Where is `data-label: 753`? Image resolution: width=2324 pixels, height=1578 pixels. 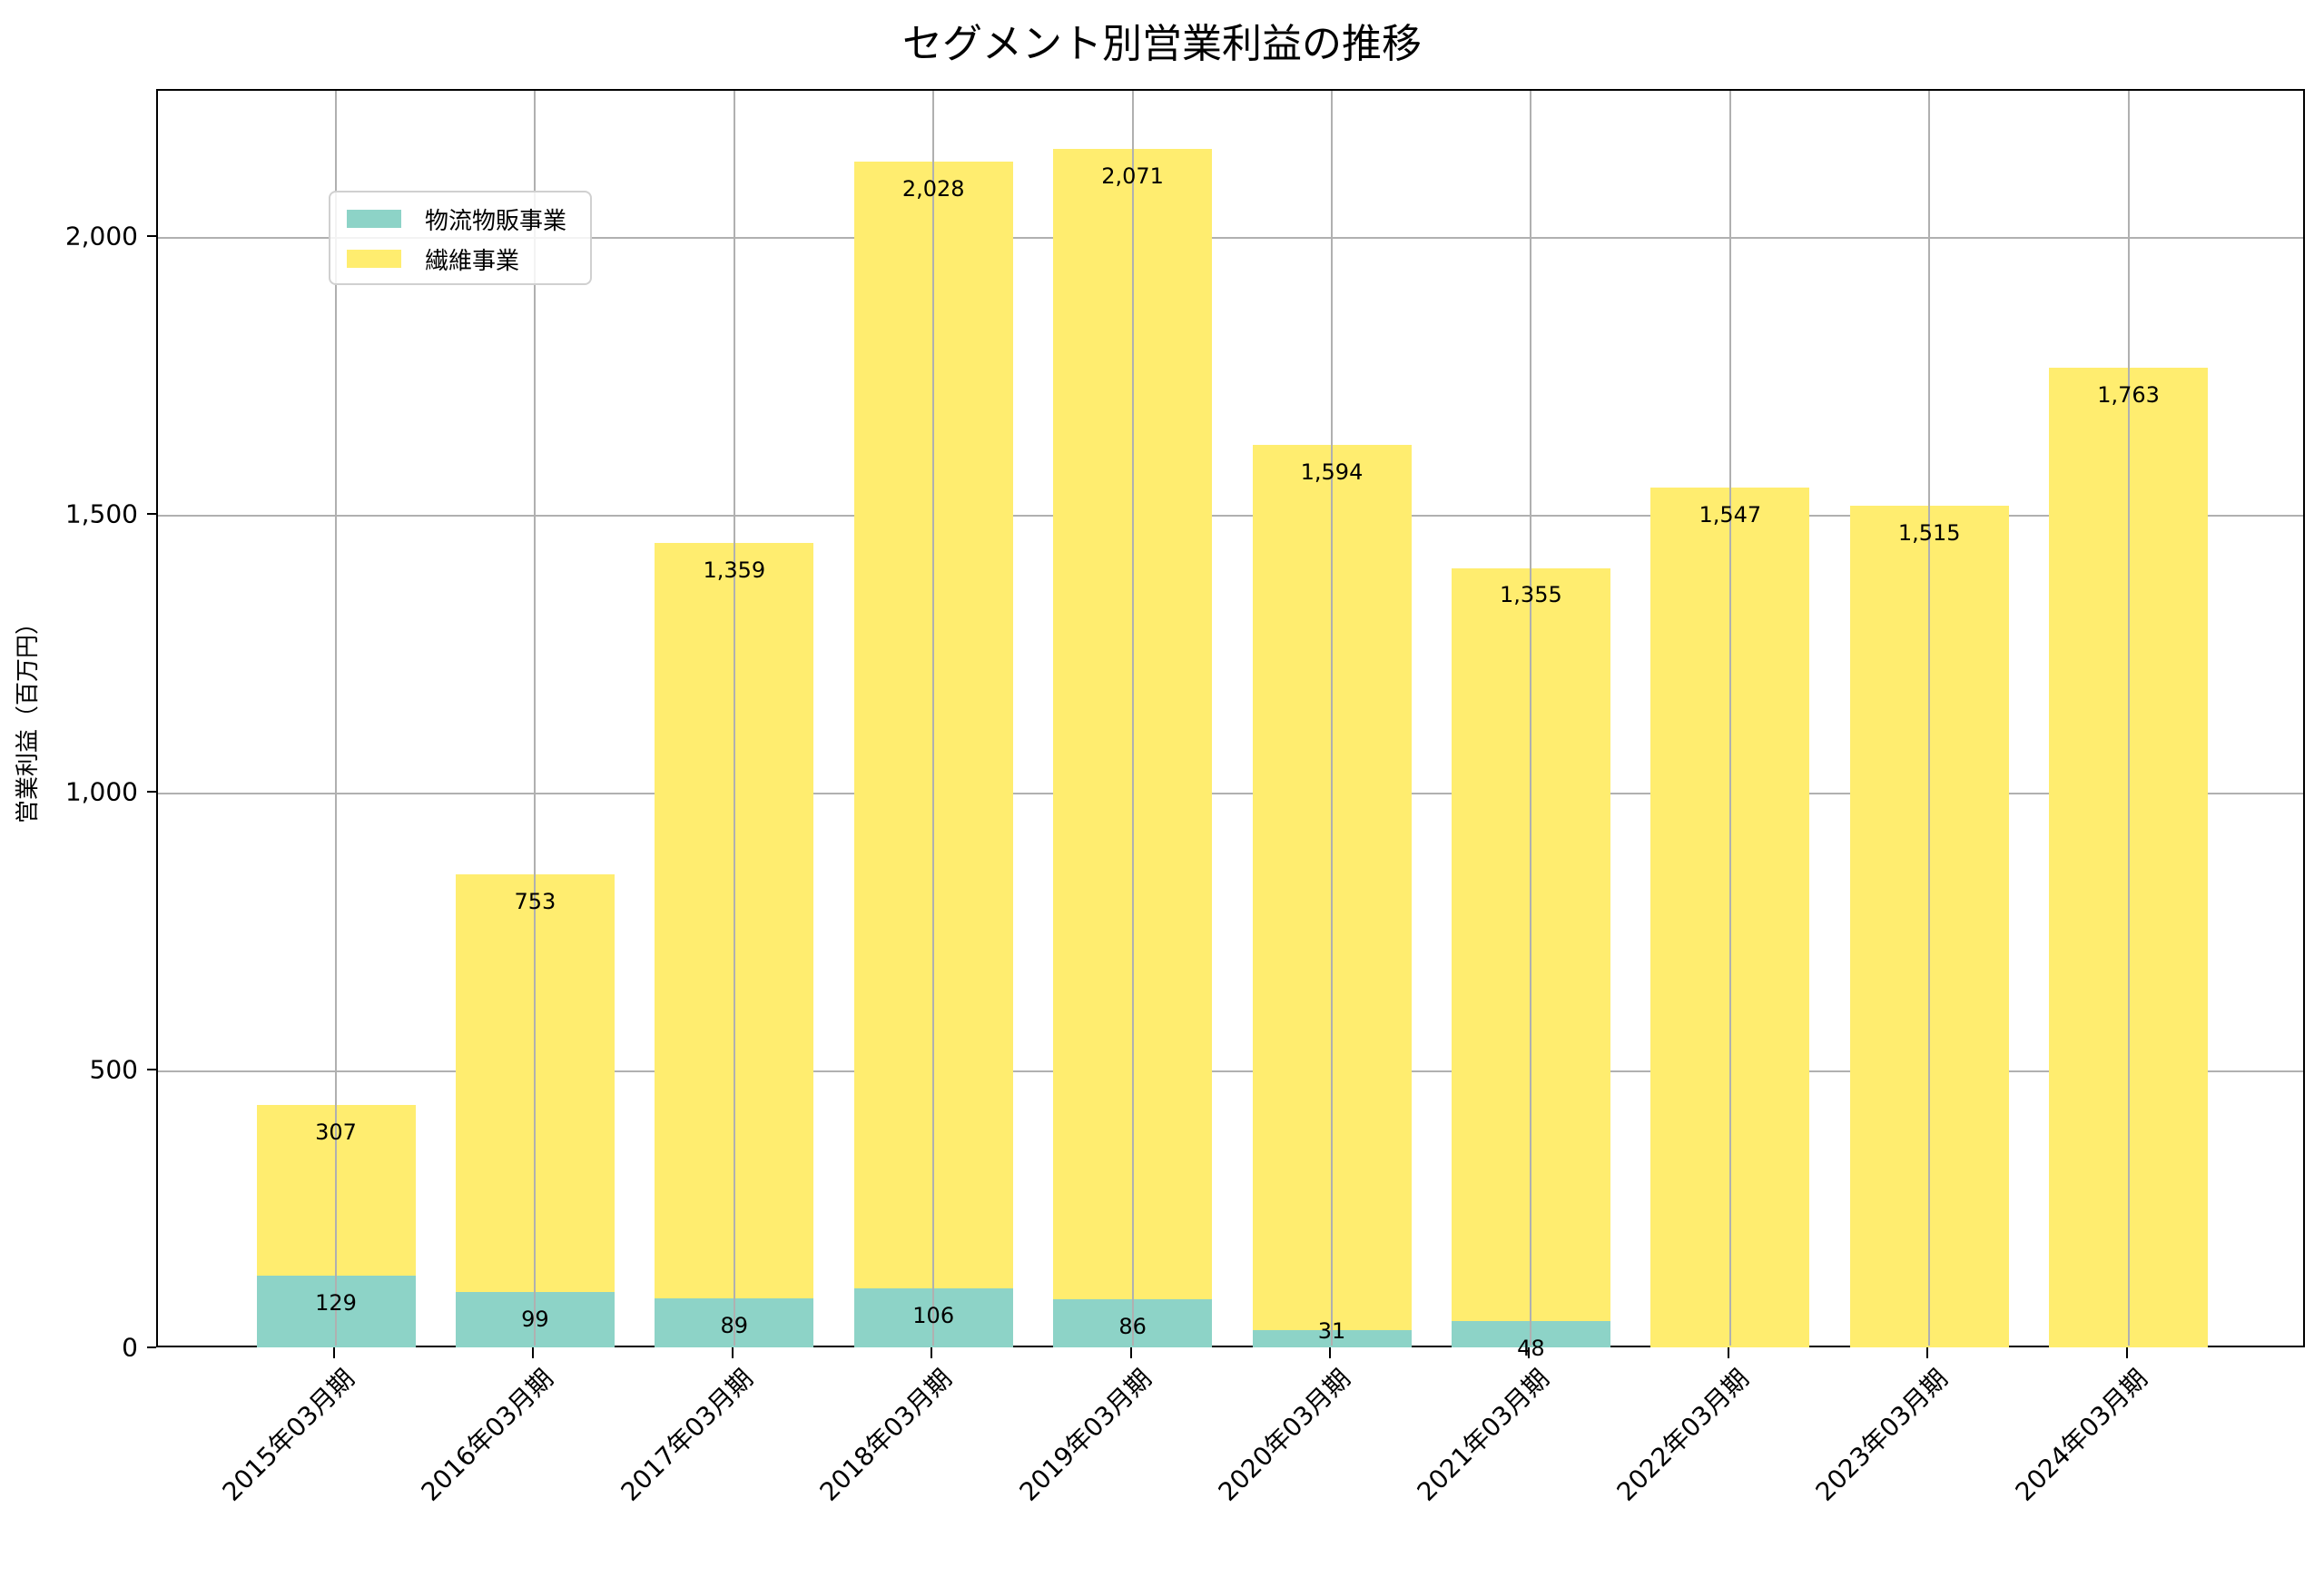
data-label: 753 is located at coordinates (535, 901).